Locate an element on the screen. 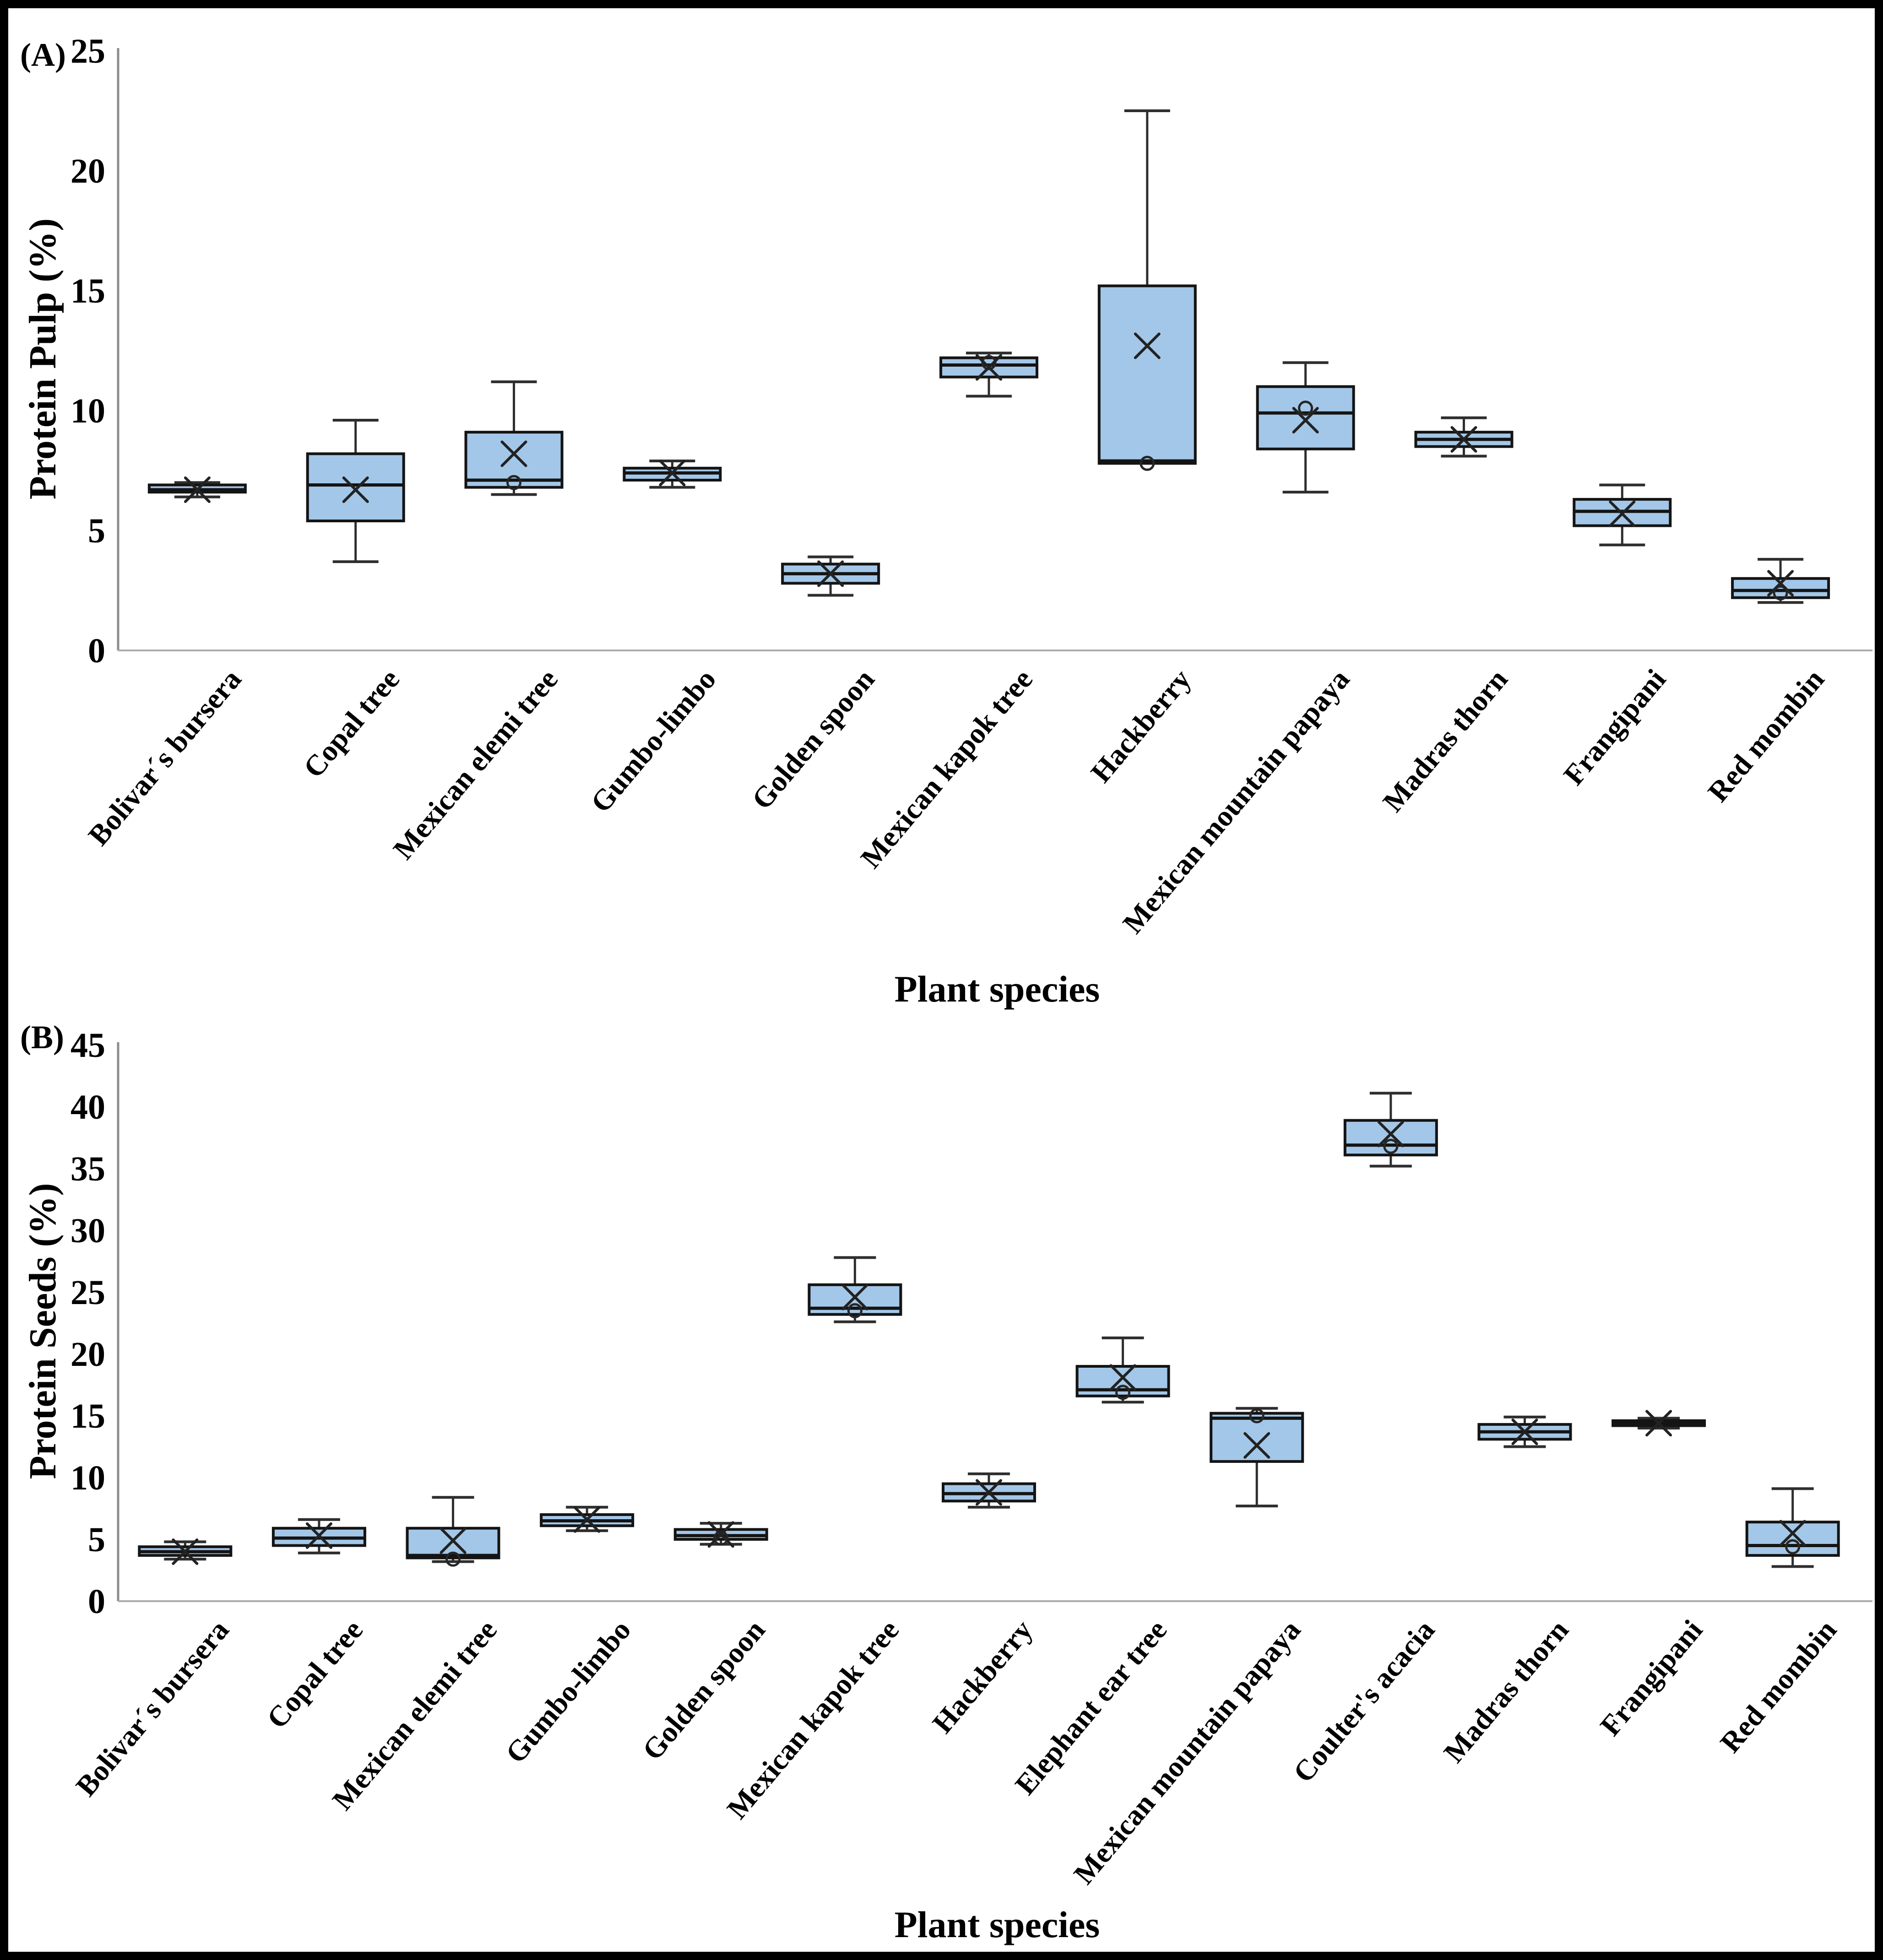 The height and width of the screenshot is (1960, 1883). boxplot-coulter-s-acacia is located at coordinates (1390, 1130).